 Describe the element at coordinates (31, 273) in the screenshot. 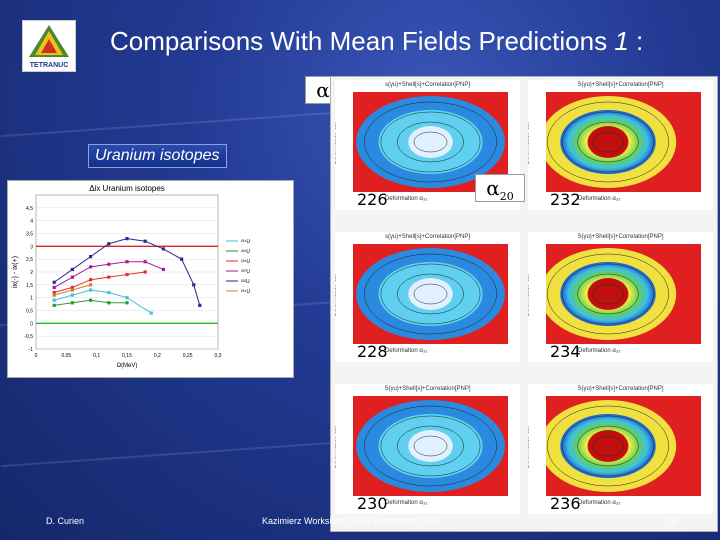

I see `y-tick-label: 2` at that location.